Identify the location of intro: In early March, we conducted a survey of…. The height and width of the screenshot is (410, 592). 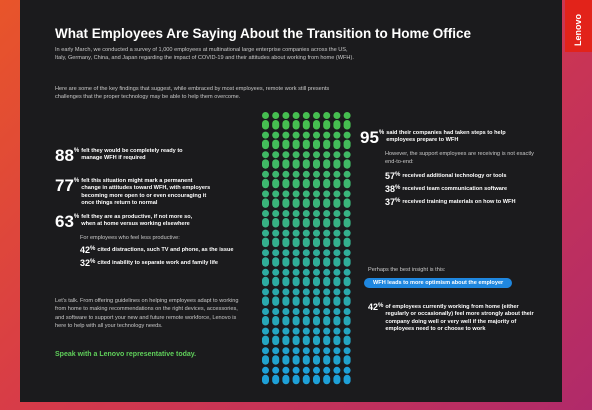
(204, 54).